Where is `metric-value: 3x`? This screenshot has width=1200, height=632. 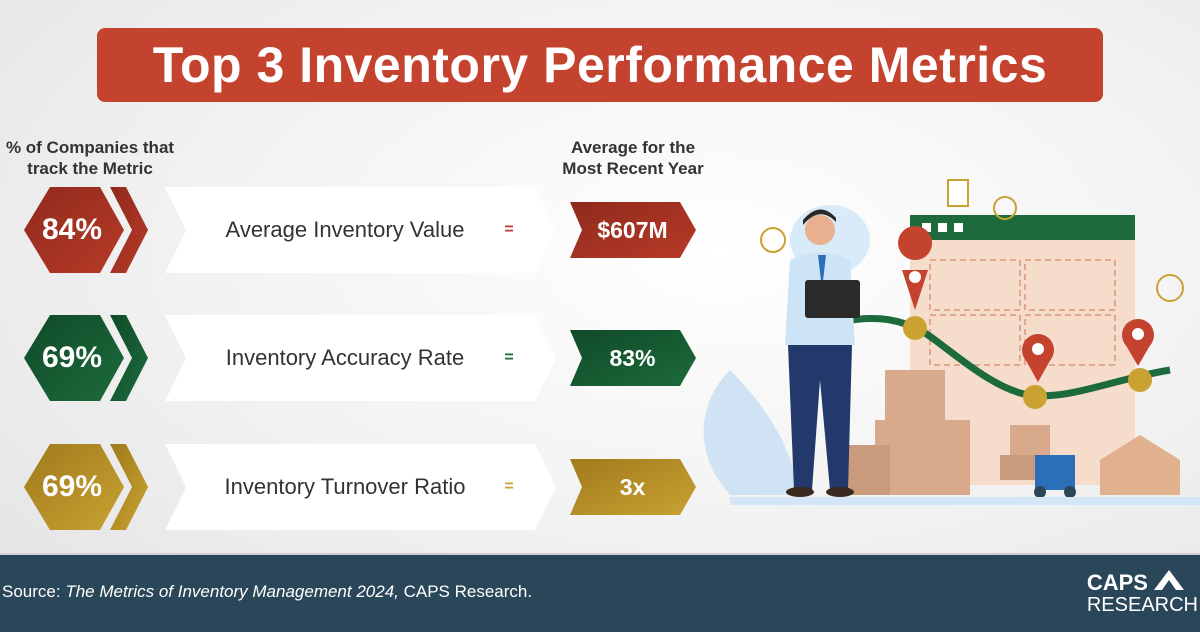
metric-value: 3x is located at coordinates (632, 486).